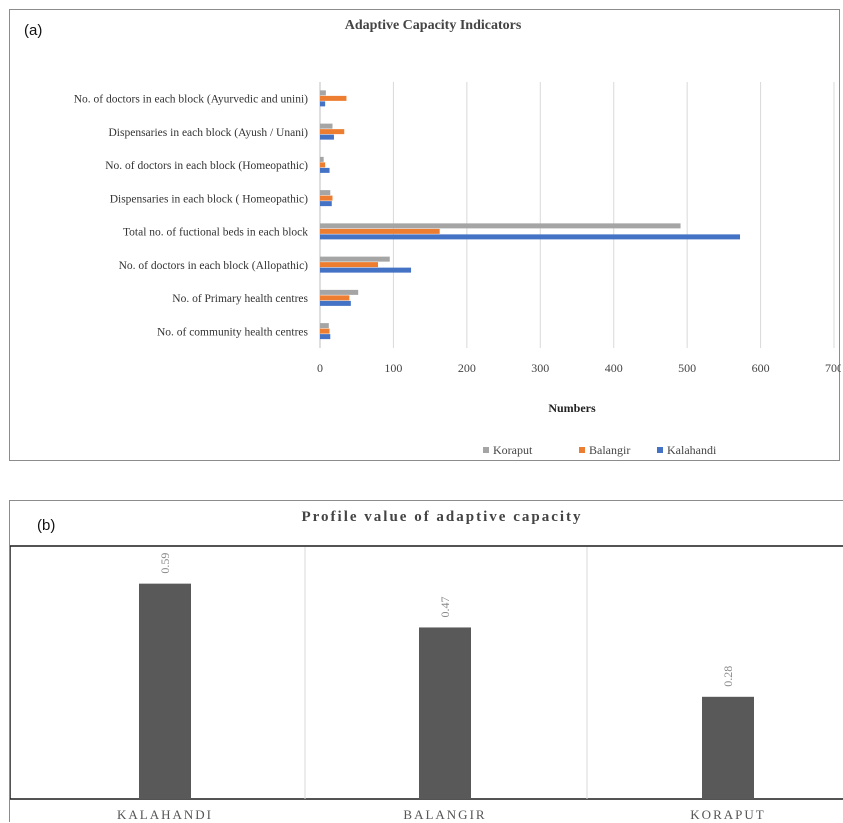 The height and width of the screenshot is (823, 843). Describe the element at coordinates (467, 368) in the screenshot. I see `x-tick-label: 200` at that location.